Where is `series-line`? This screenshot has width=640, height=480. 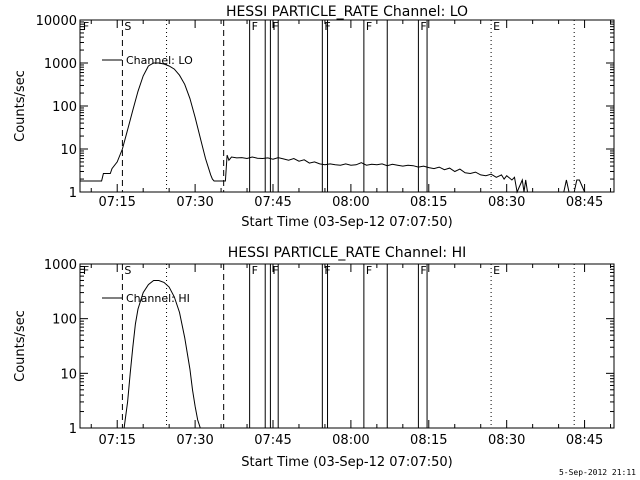
series-line is located at coordinates (162, 354).